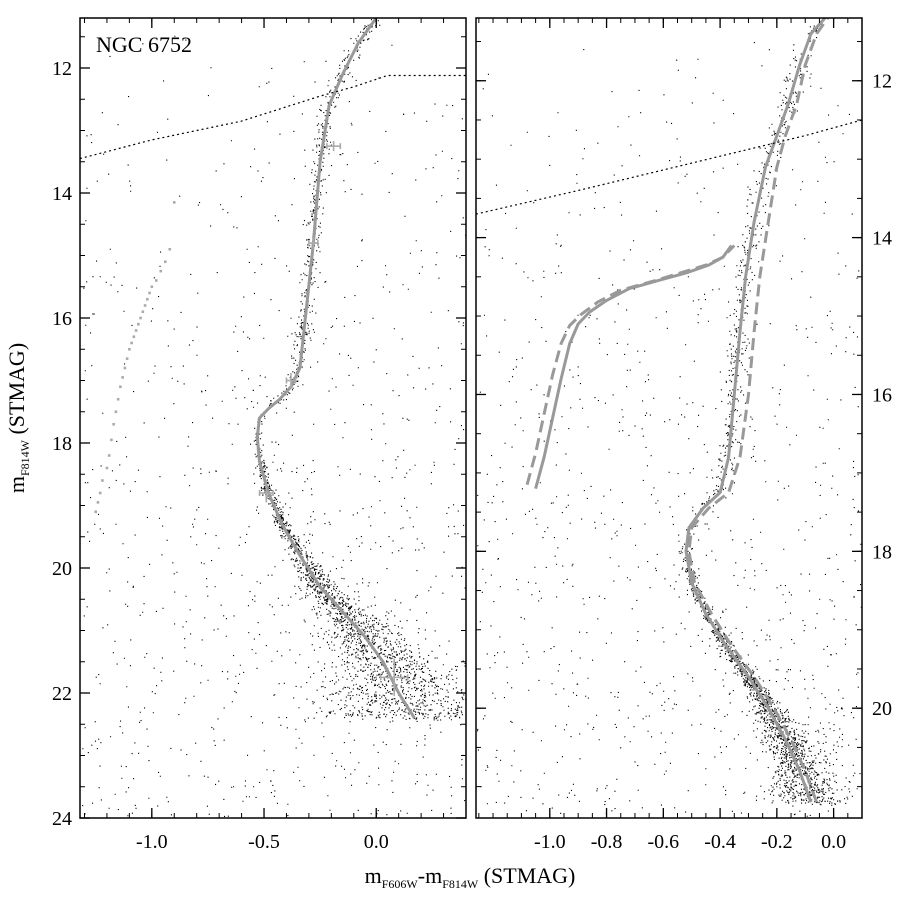  I want to click on x-tick-label: -0.5, so click(264, 842).